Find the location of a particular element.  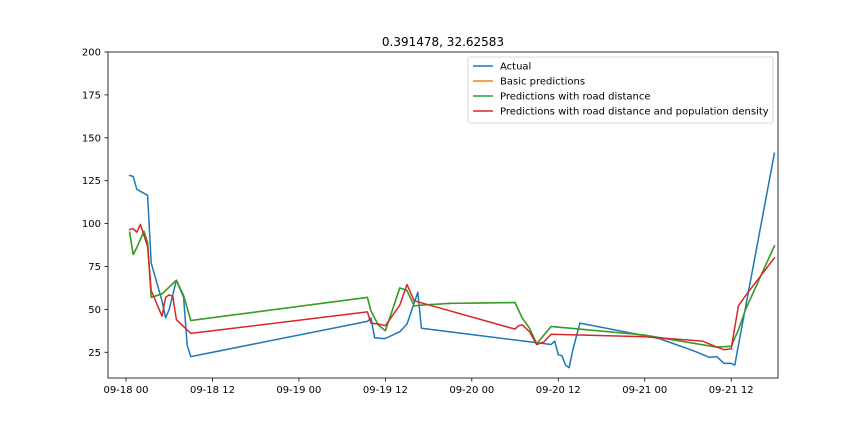

y-tick-label: 125 is located at coordinates (91, 181).